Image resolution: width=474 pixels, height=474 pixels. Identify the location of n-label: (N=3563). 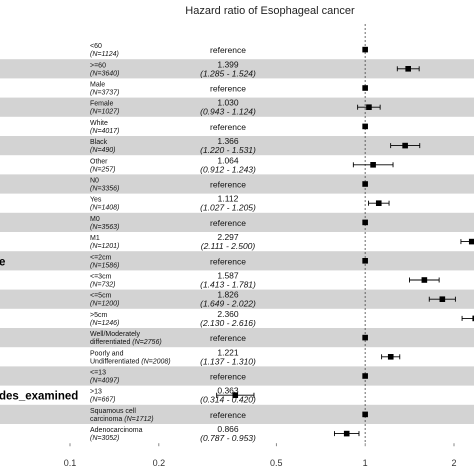
(104, 227).